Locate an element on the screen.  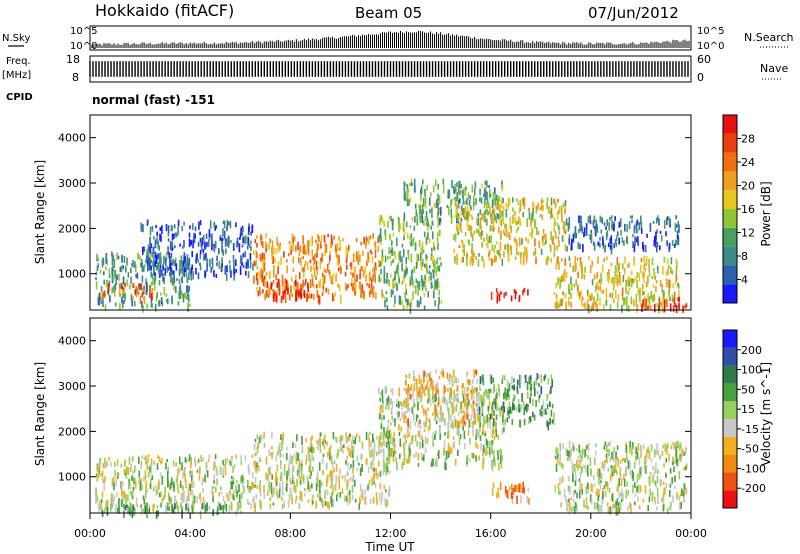
colorbar-tick-label: 8 is located at coordinates (744, 256).